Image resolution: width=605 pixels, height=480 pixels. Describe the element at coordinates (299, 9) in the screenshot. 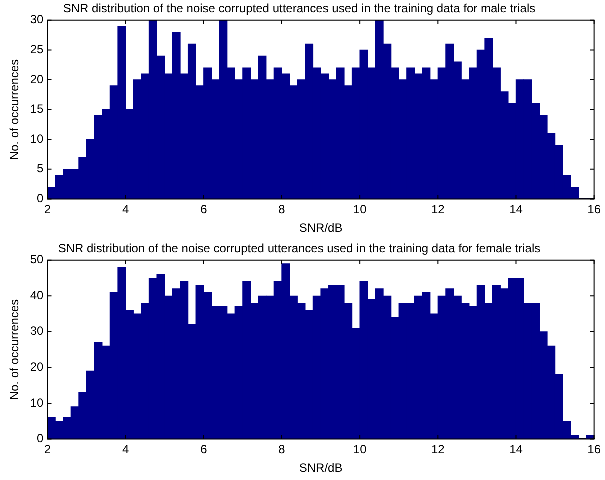

I see `chart-title: SNR distribution of the noise corrupted utterances used in the training data for male trials` at that location.